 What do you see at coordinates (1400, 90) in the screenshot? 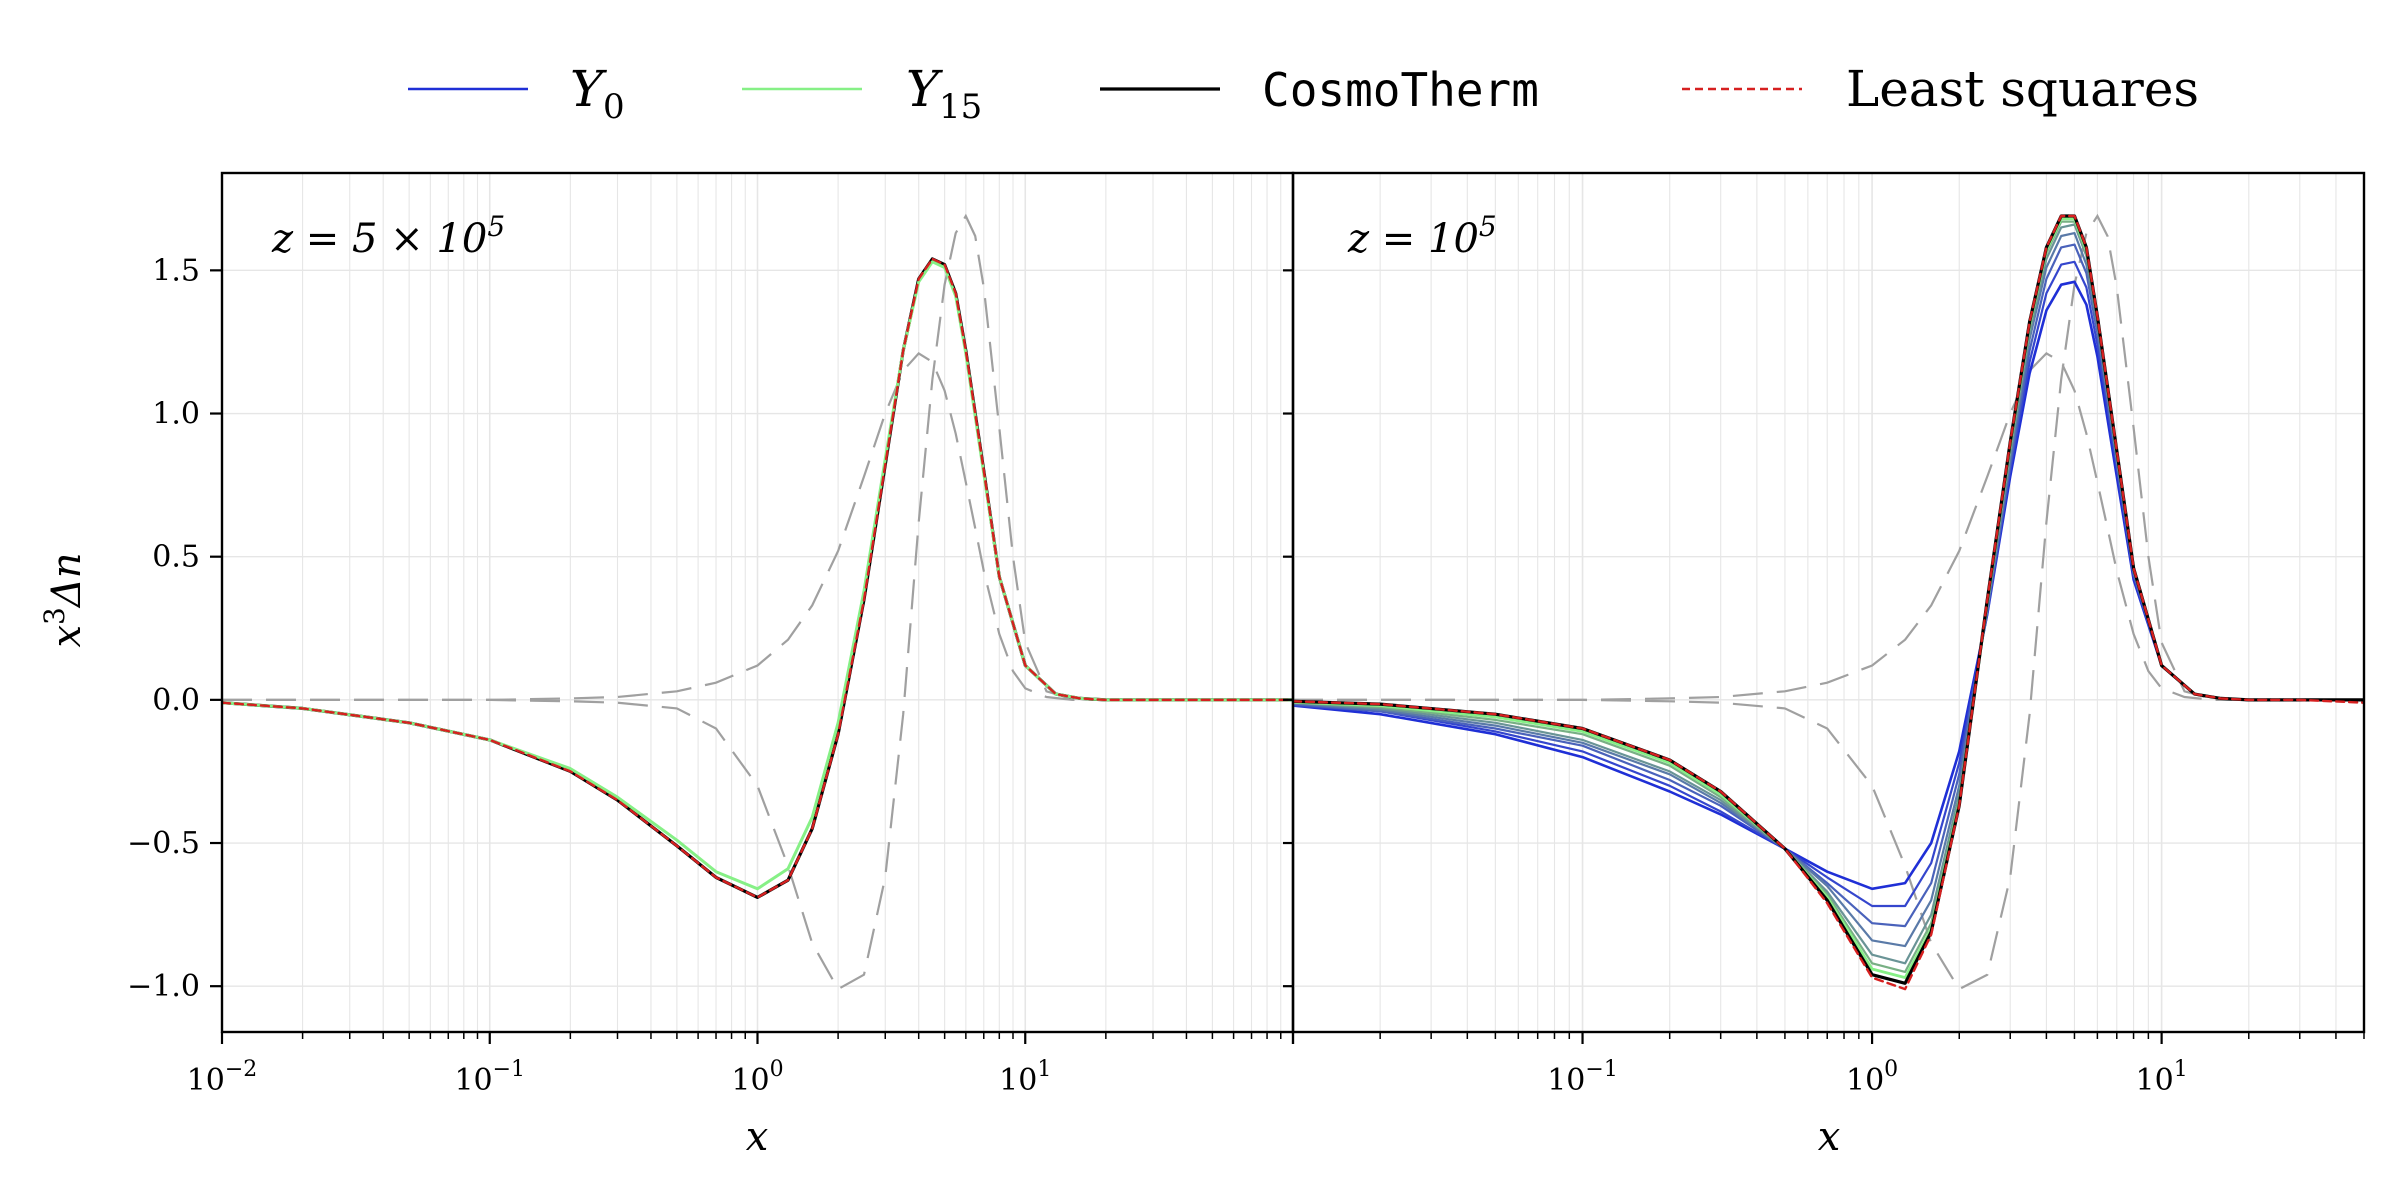
I see `legend-label-cosmotherm: CosmoTherm` at bounding box center [1400, 90].